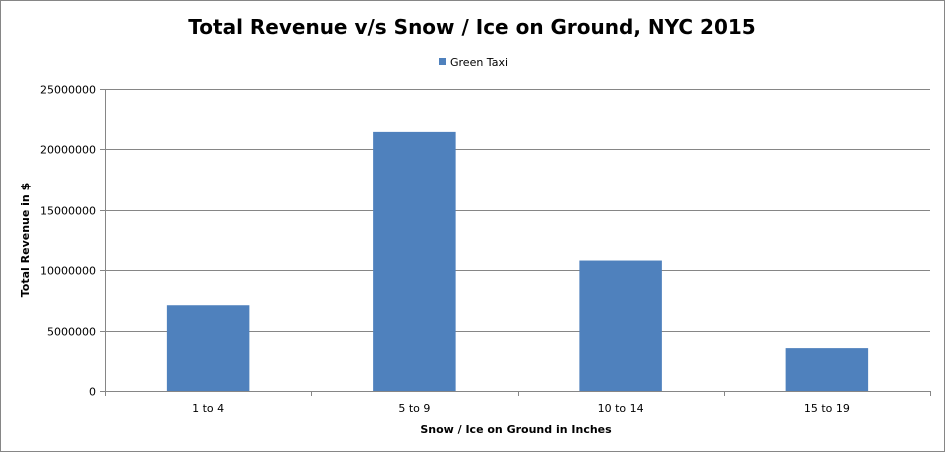 This screenshot has width=945, height=452. Describe the element at coordinates (68, 90) in the screenshot. I see `y-tick-label: 25000000` at that location.